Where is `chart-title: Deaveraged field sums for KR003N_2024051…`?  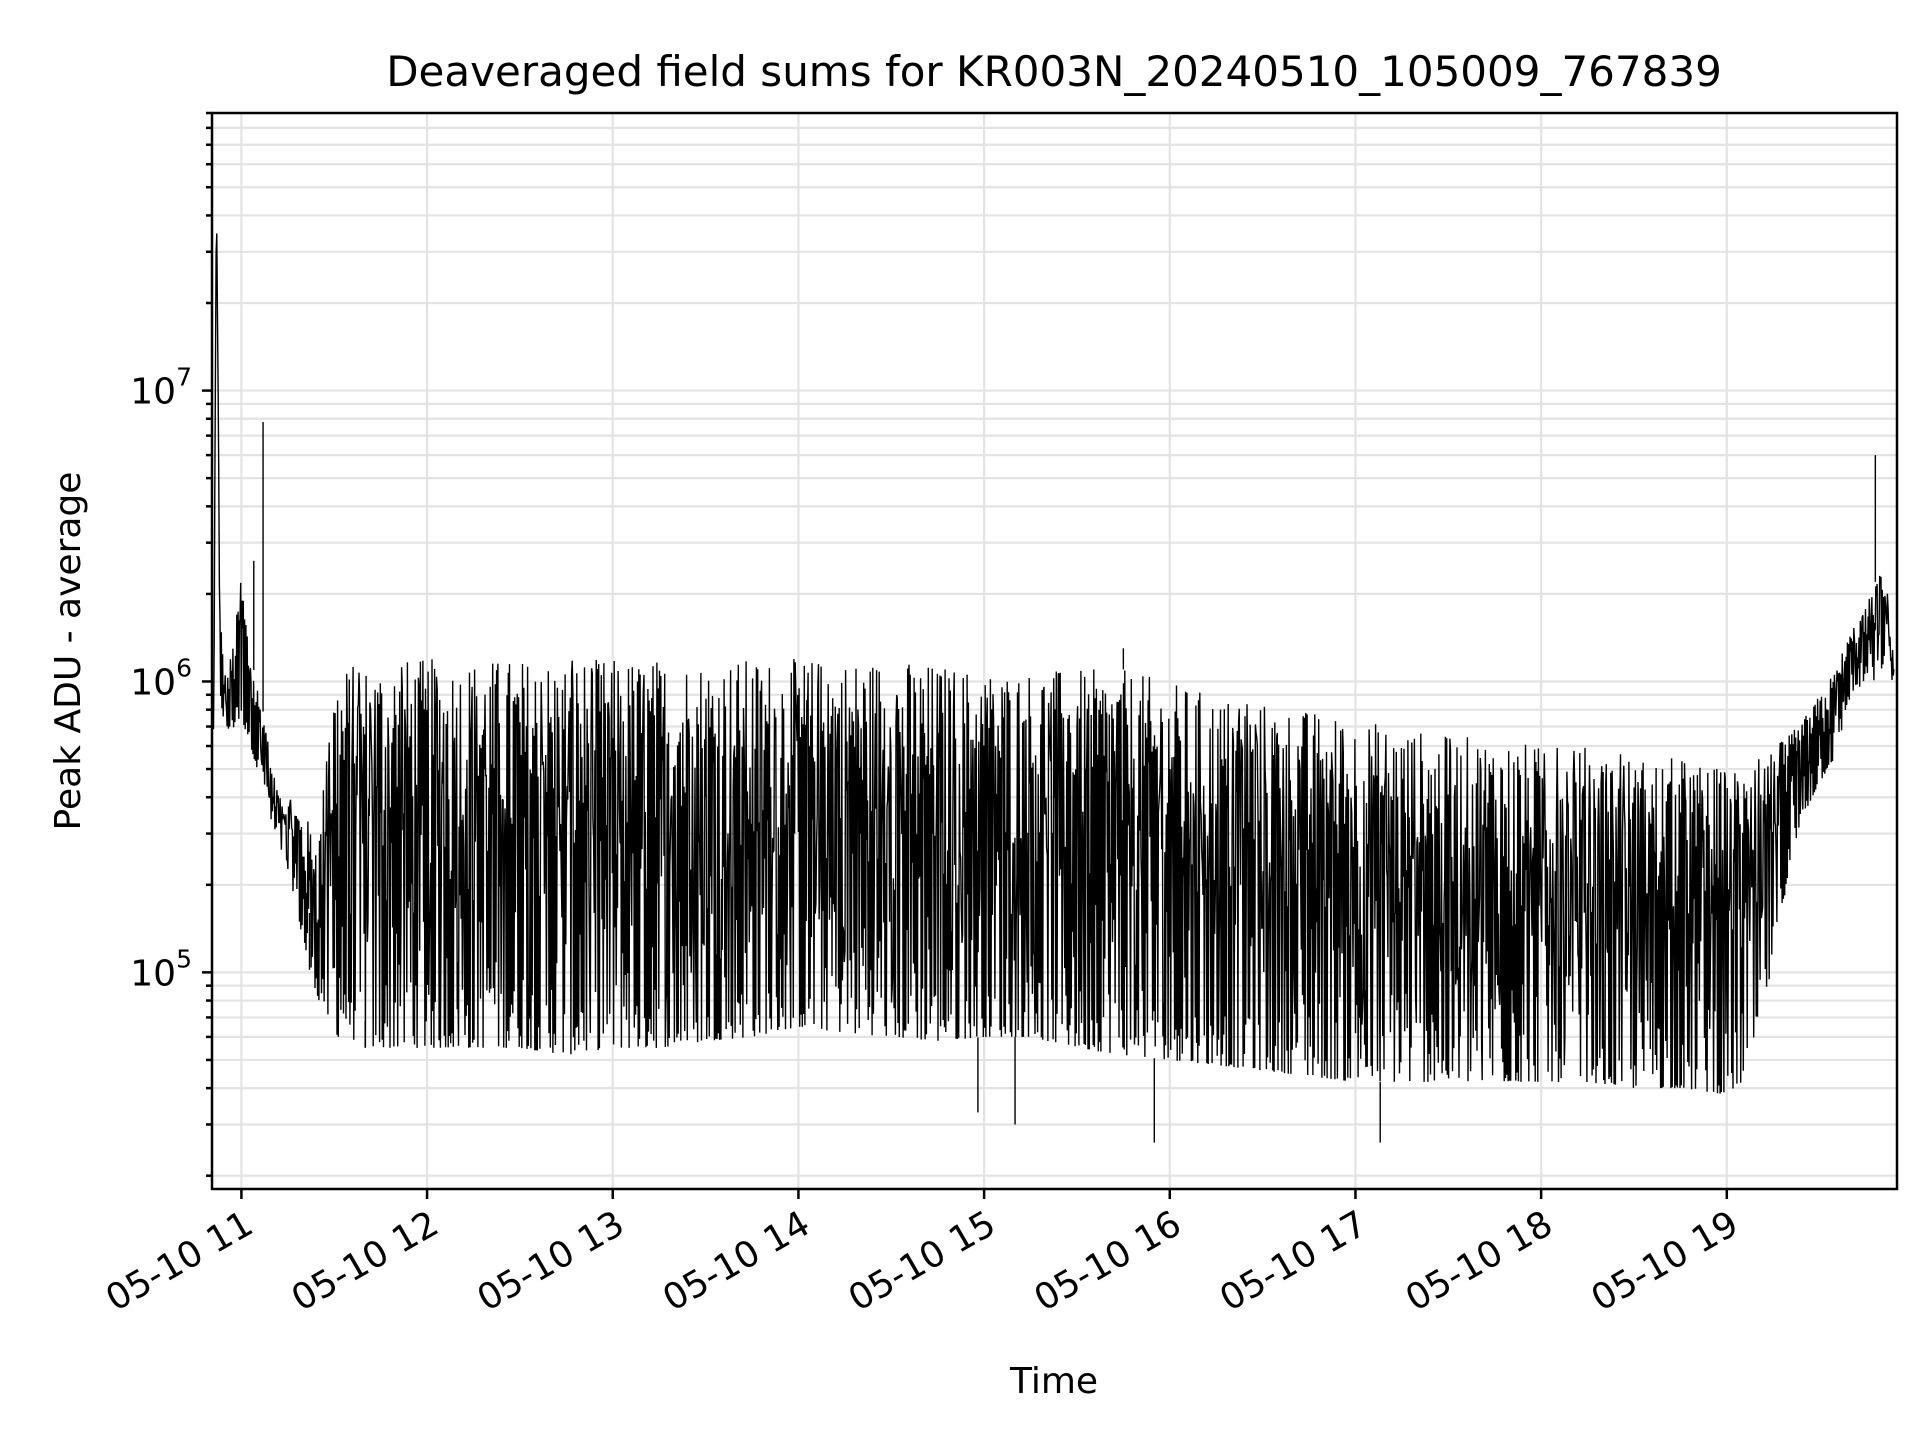
chart-title: Deaveraged field sums for KR003N_2024051… is located at coordinates (1054, 71).